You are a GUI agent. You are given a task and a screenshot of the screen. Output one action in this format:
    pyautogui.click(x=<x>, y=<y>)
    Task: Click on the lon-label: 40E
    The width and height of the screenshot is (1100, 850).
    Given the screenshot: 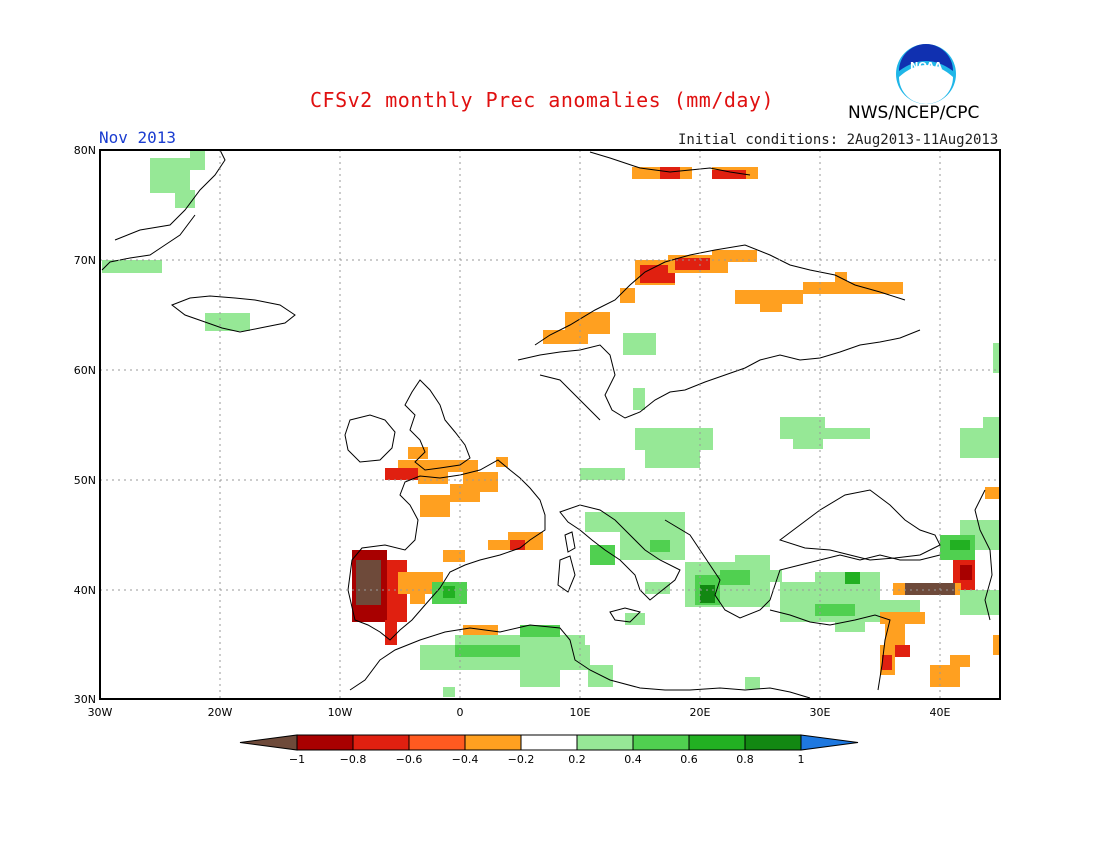 What is the action you would take?
    pyautogui.click(x=940, y=712)
    